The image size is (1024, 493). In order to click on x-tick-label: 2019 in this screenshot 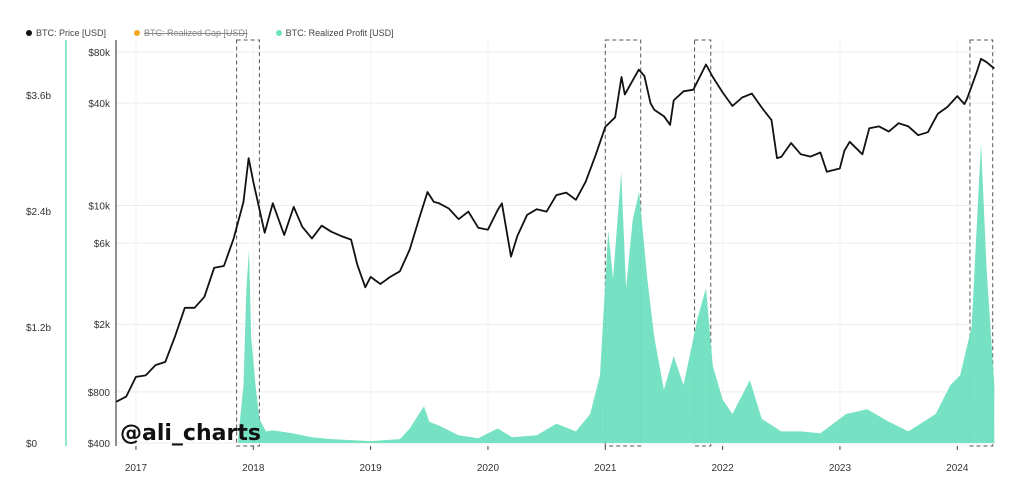, I will do `click(370, 468)`.